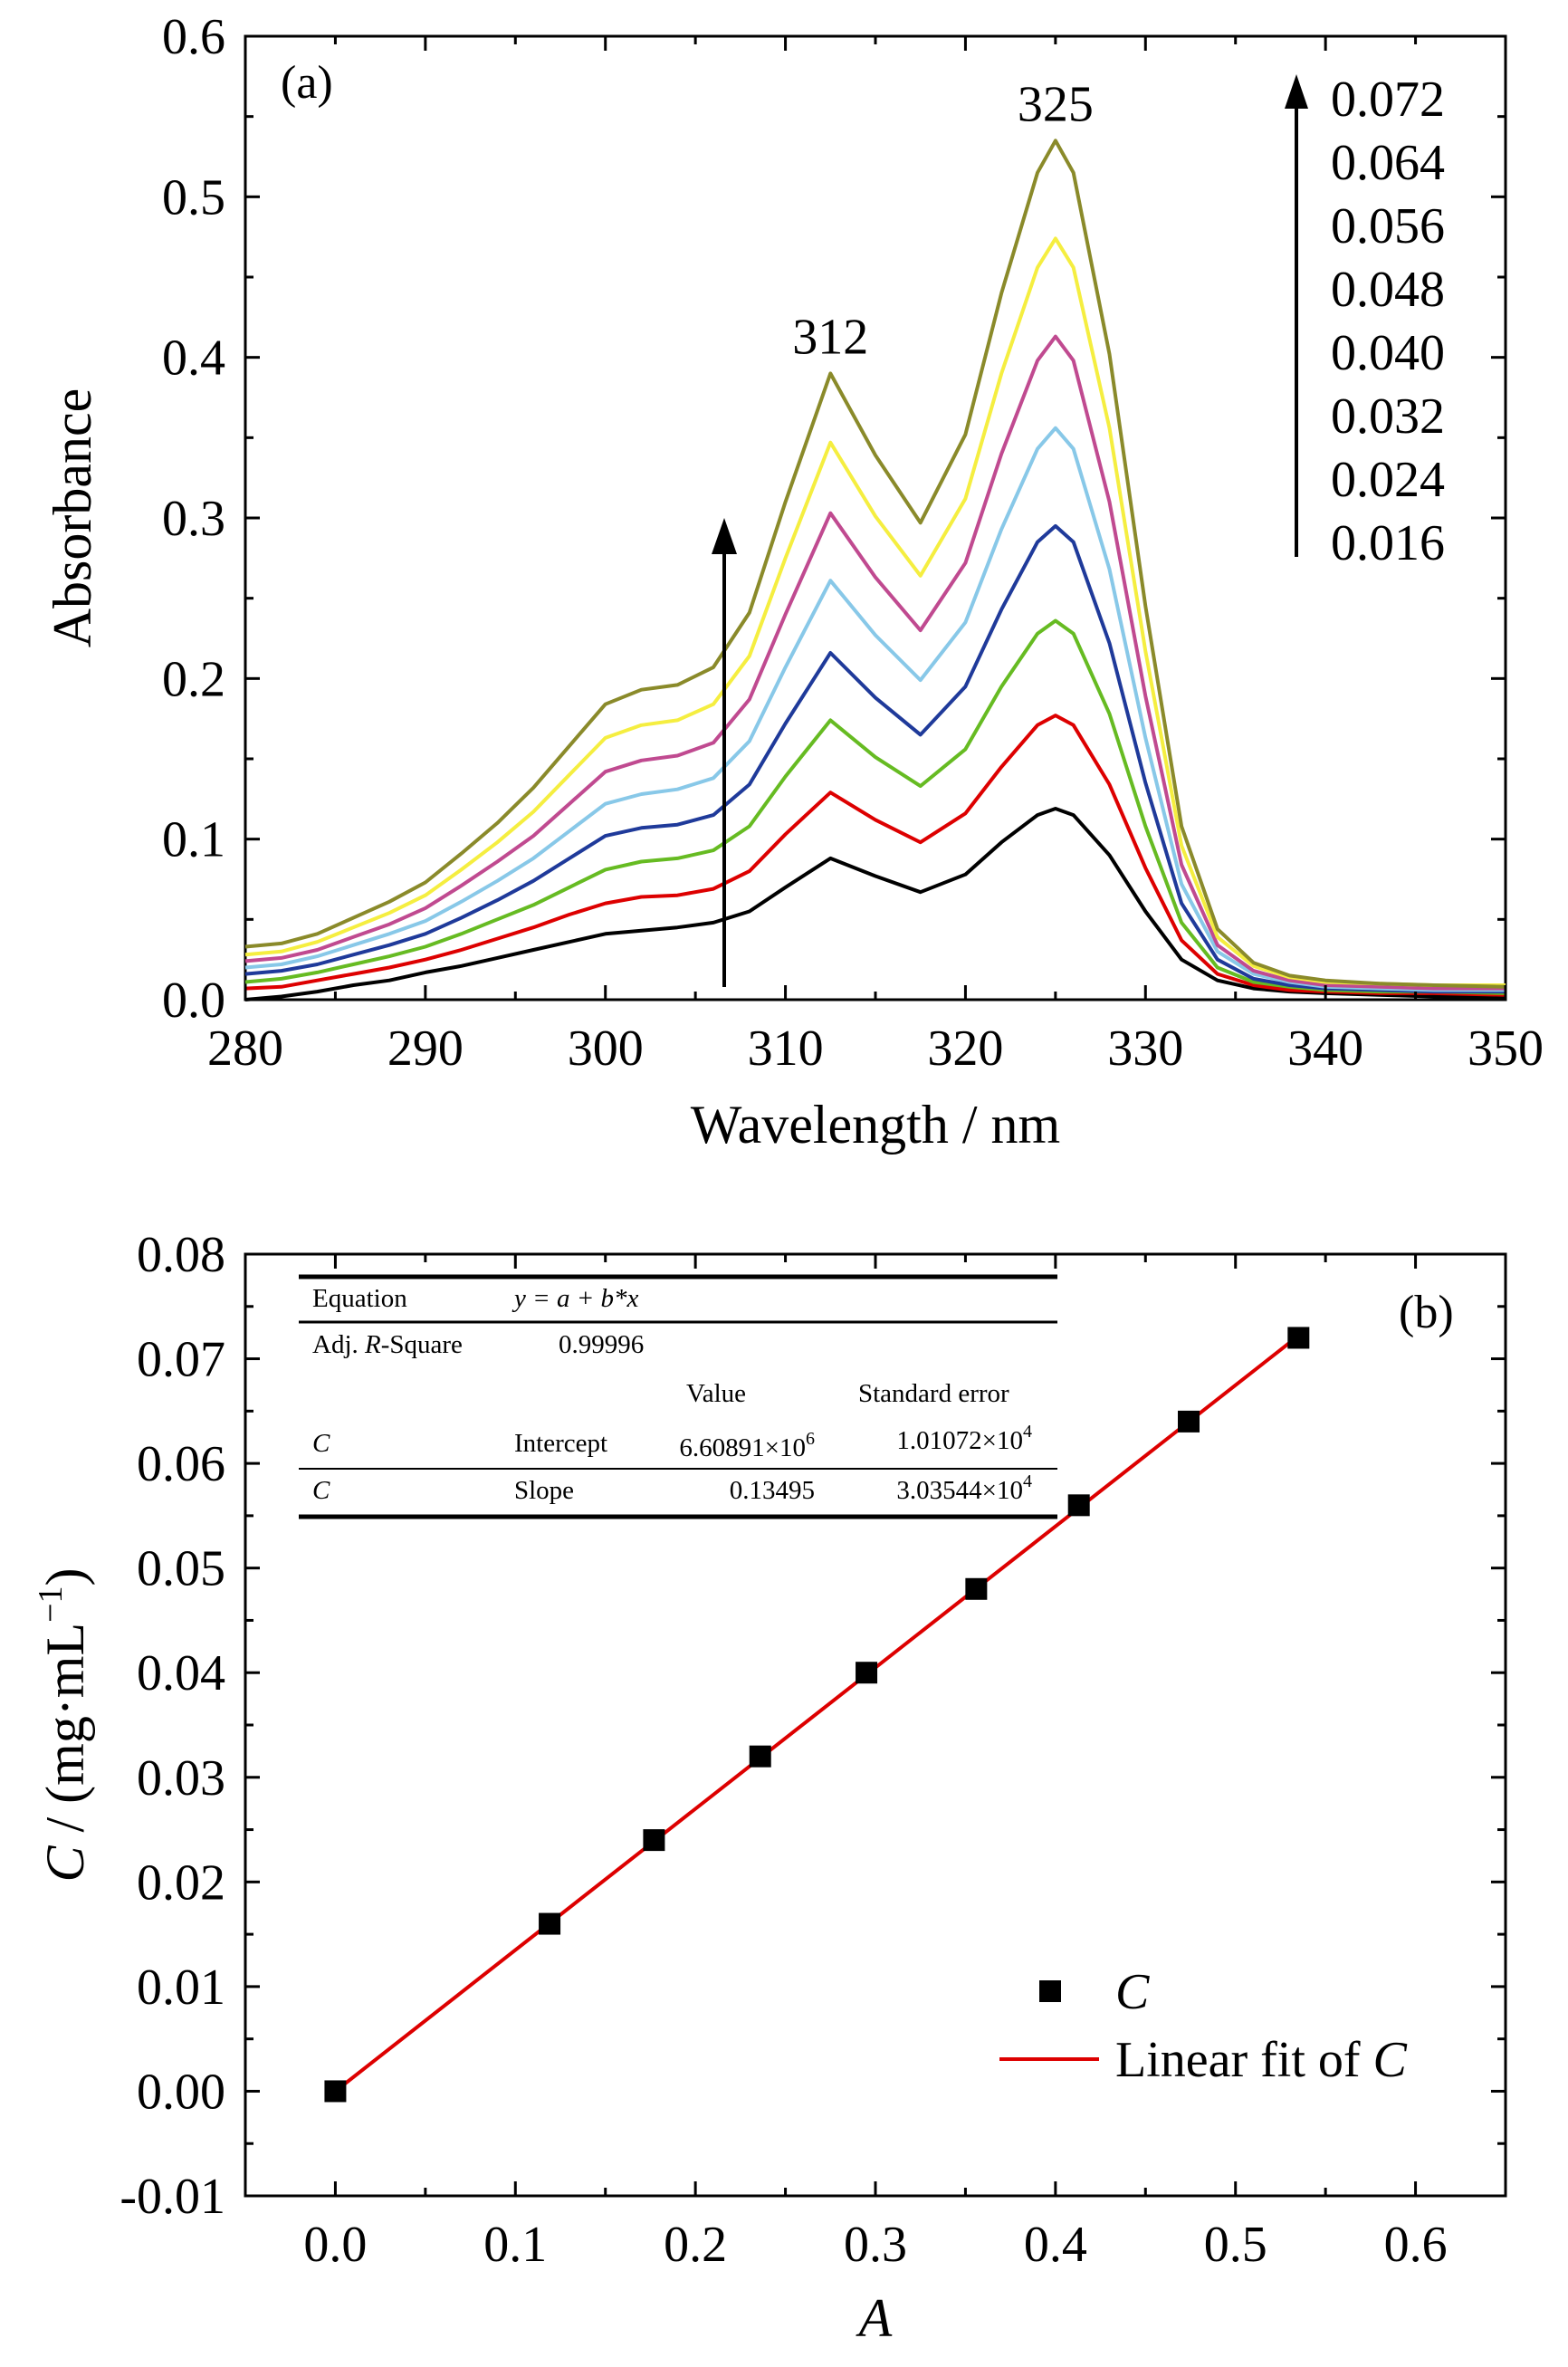 The width and height of the screenshot is (1568, 2367). Describe the element at coordinates (544, 1490) in the screenshot. I see `table-row-param: Slope` at that location.